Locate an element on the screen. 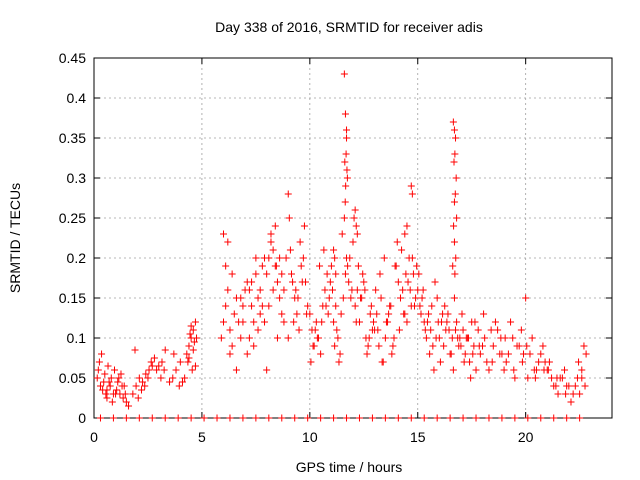 The width and height of the screenshot is (640, 480). y-tick-label: 0.35 is located at coordinates (72, 138).